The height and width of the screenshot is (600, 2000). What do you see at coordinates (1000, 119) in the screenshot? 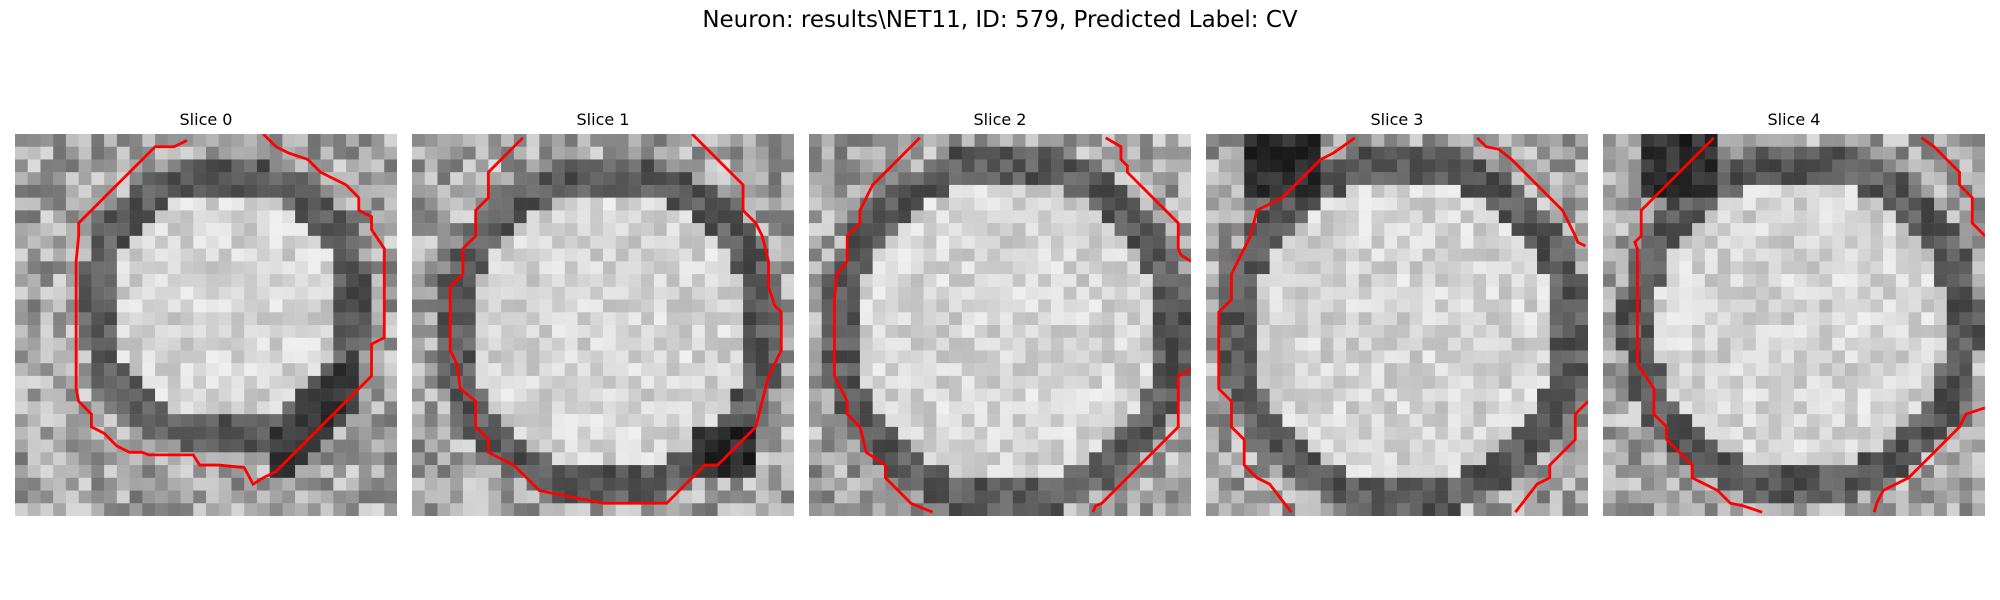
I see `slice-title: Slice 2` at bounding box center [1000, 119].